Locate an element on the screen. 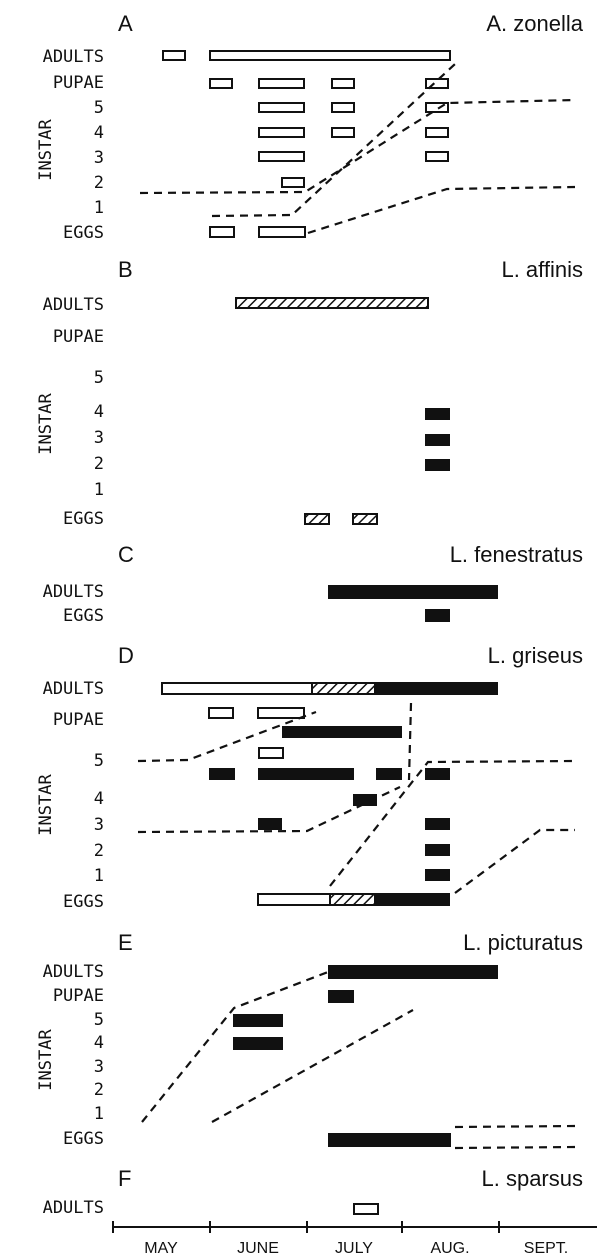  month-label: AUG. is located at coordinates (449, 1248).